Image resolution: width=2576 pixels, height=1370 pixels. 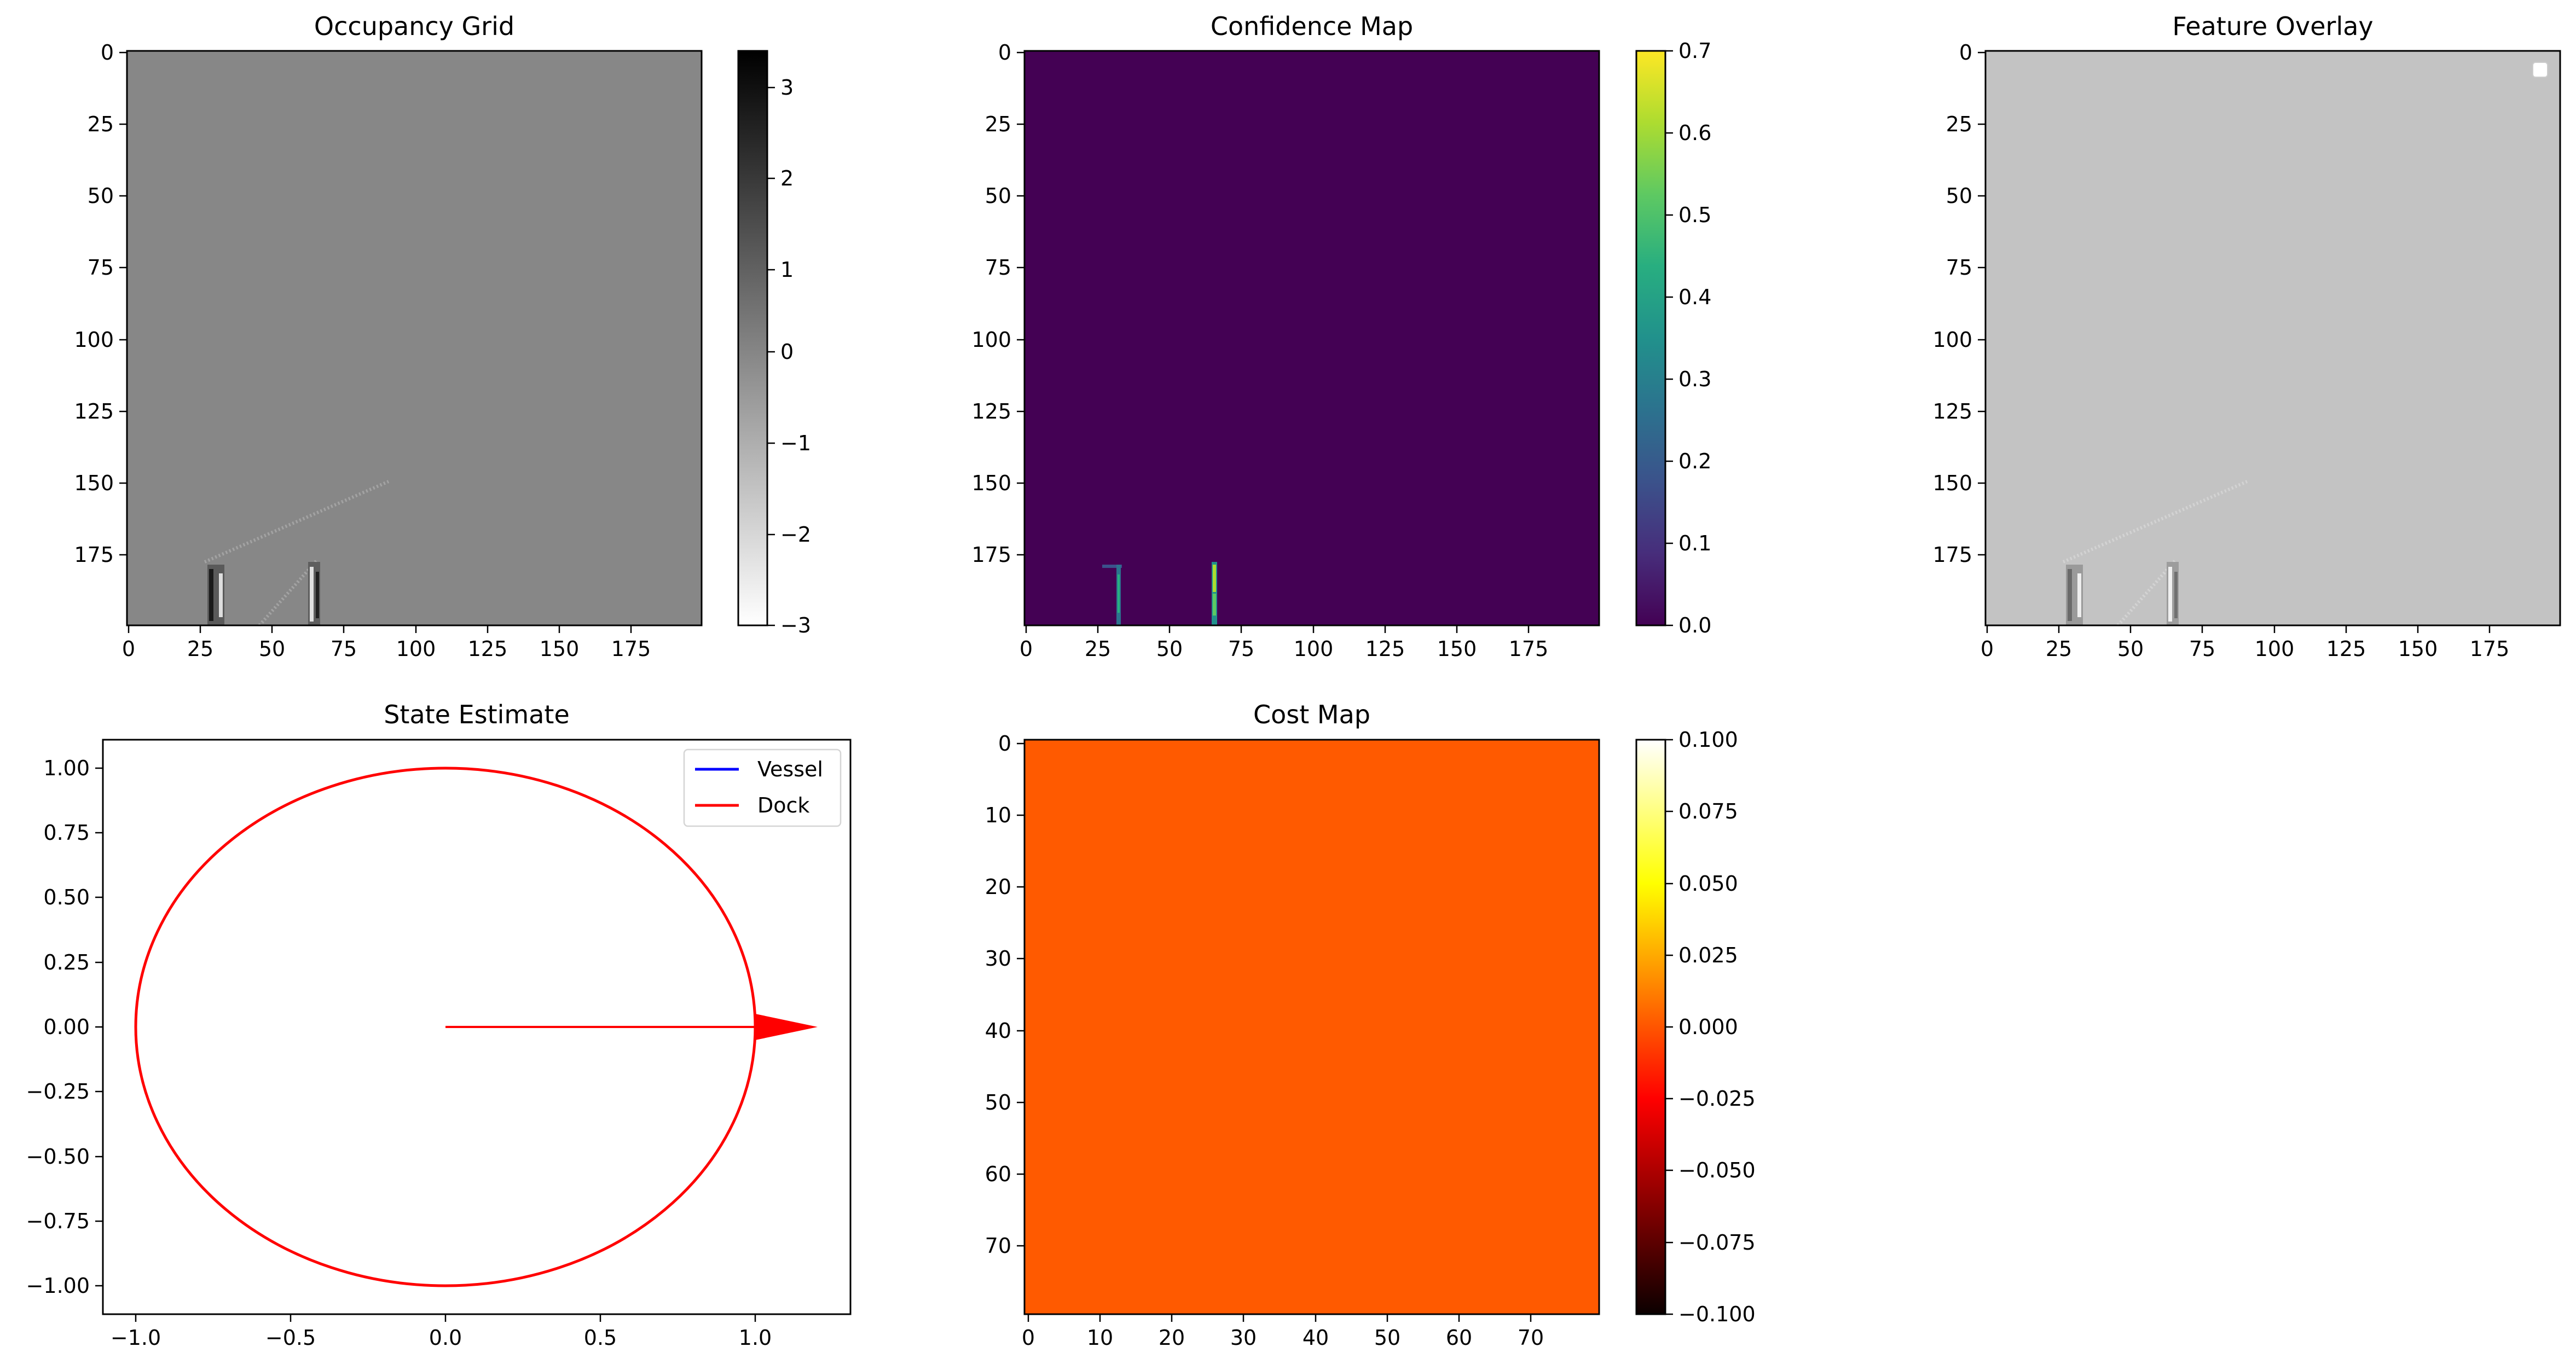 I want to click on colorbar-tick-label: 1, so click(x=787, y=270).